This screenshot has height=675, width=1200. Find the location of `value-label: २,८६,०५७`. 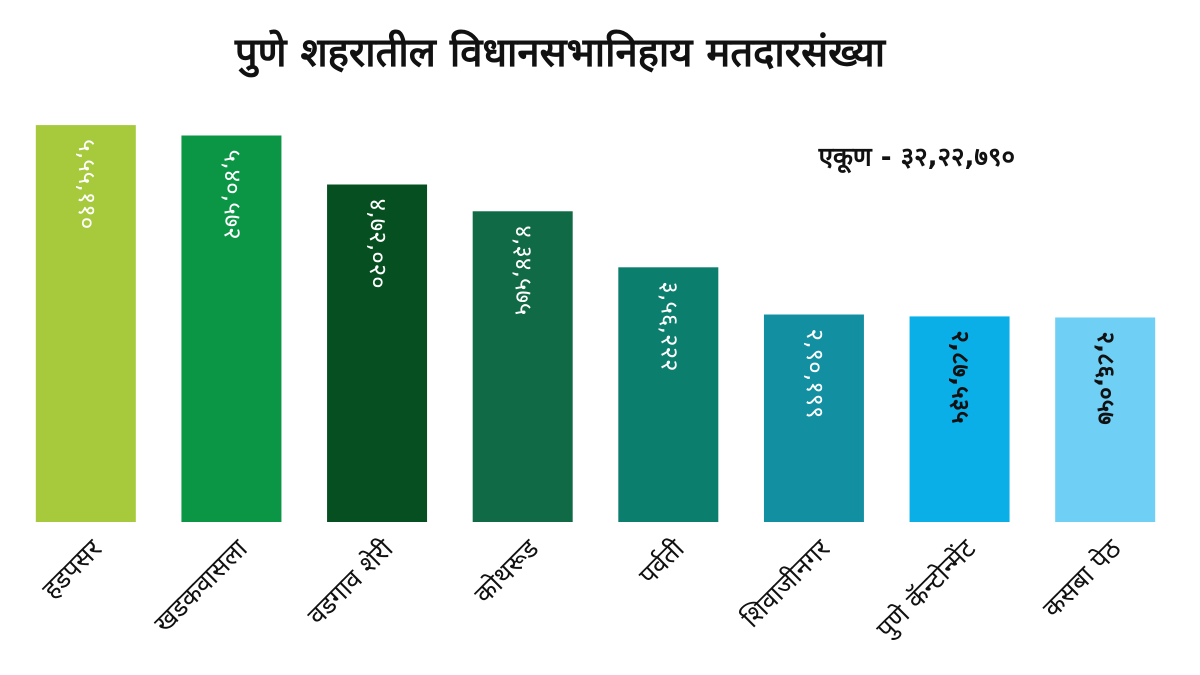

value-label: २,८६,०५७ is located at coordinates (1106, 377).